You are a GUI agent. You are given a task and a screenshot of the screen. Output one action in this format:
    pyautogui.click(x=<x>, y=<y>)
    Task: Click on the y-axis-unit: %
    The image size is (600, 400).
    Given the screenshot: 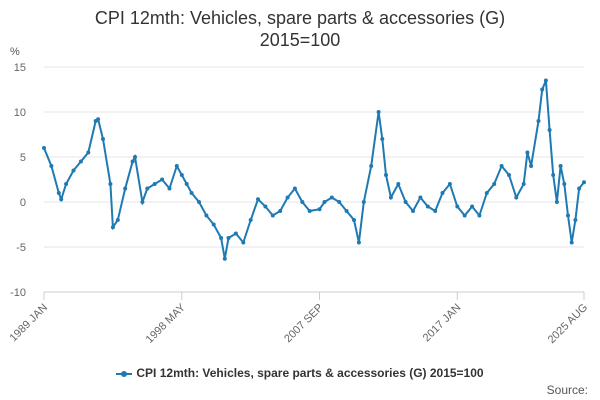 What is the action you would take?
    pyautogui.click(x=15, y=52)
    